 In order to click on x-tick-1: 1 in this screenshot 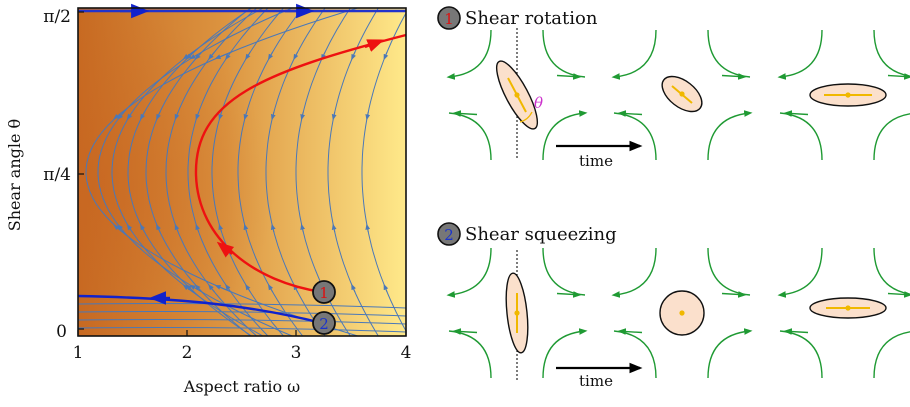, I will do `click(78, 353)`.